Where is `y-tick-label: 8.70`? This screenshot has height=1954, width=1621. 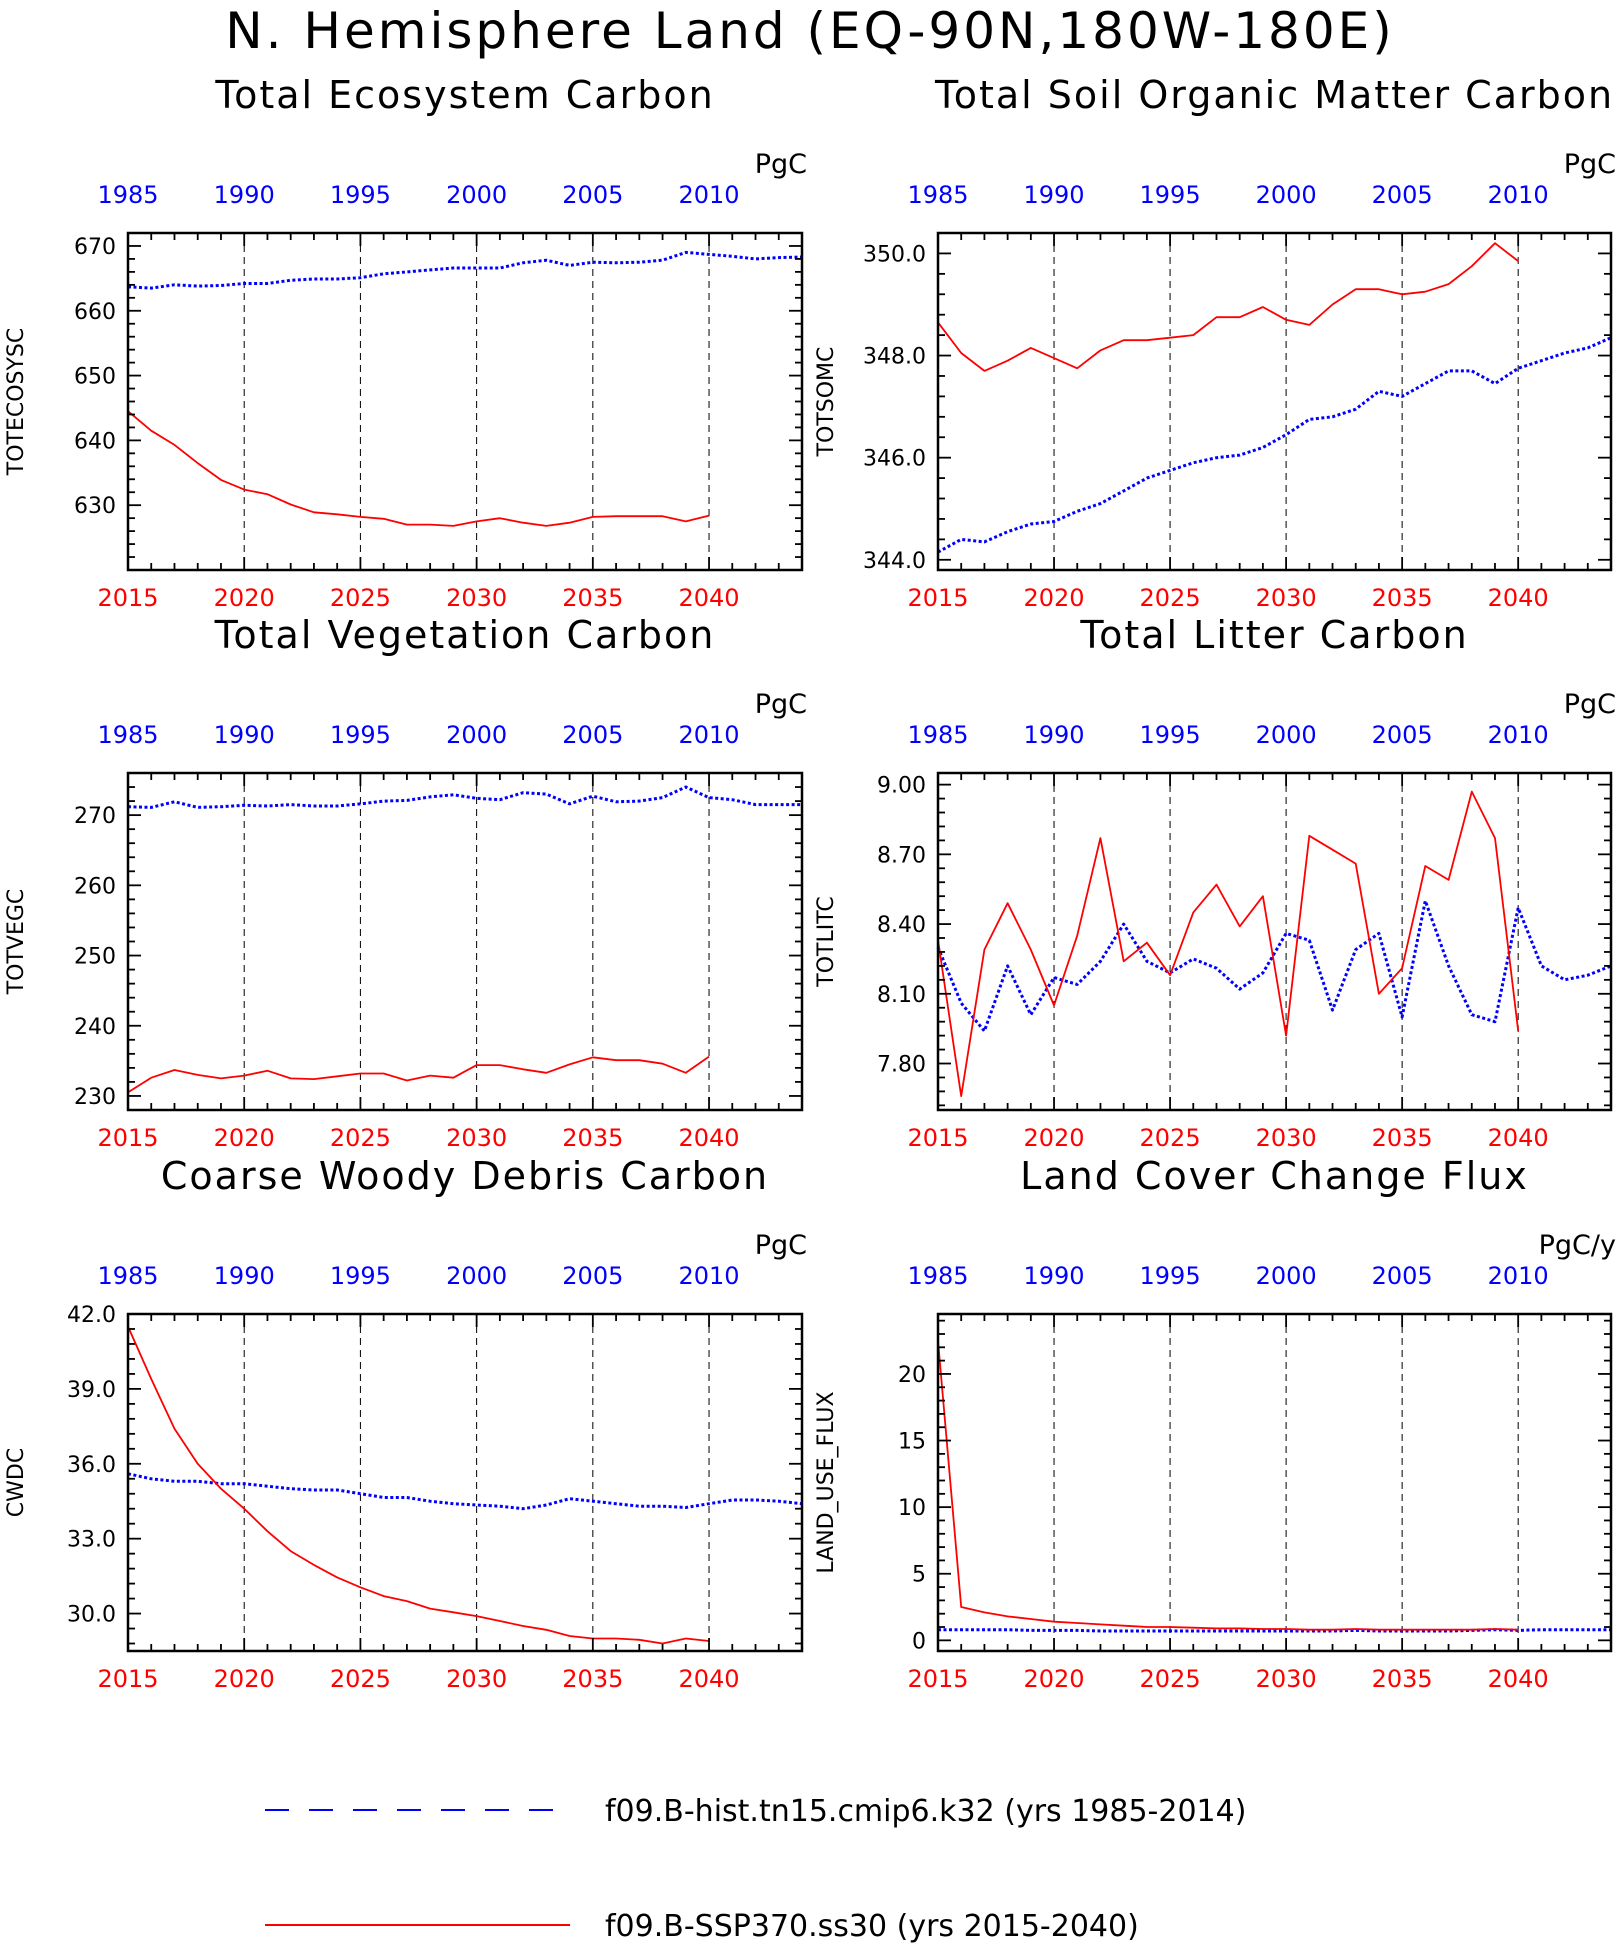
y-tick-label: 8.70 is located at coordinates (901, 855).